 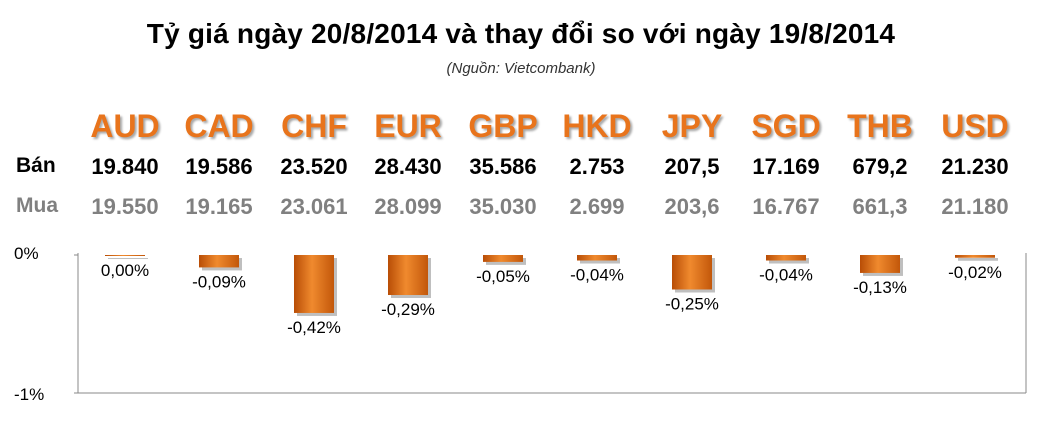 I want to click on sell-rate-jpy: 207,5, so click(x=692, y=166).